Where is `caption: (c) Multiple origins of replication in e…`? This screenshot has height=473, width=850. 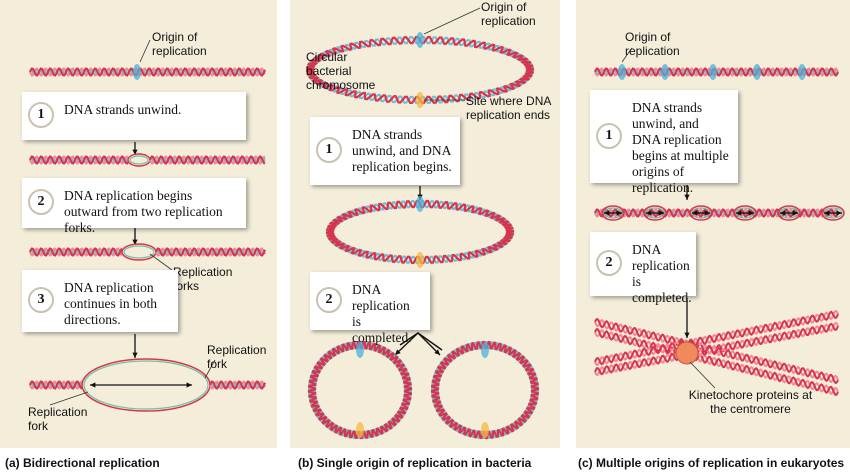
caption: (c) Multiple origins of replication in e… is located at coordinates (711, 463).